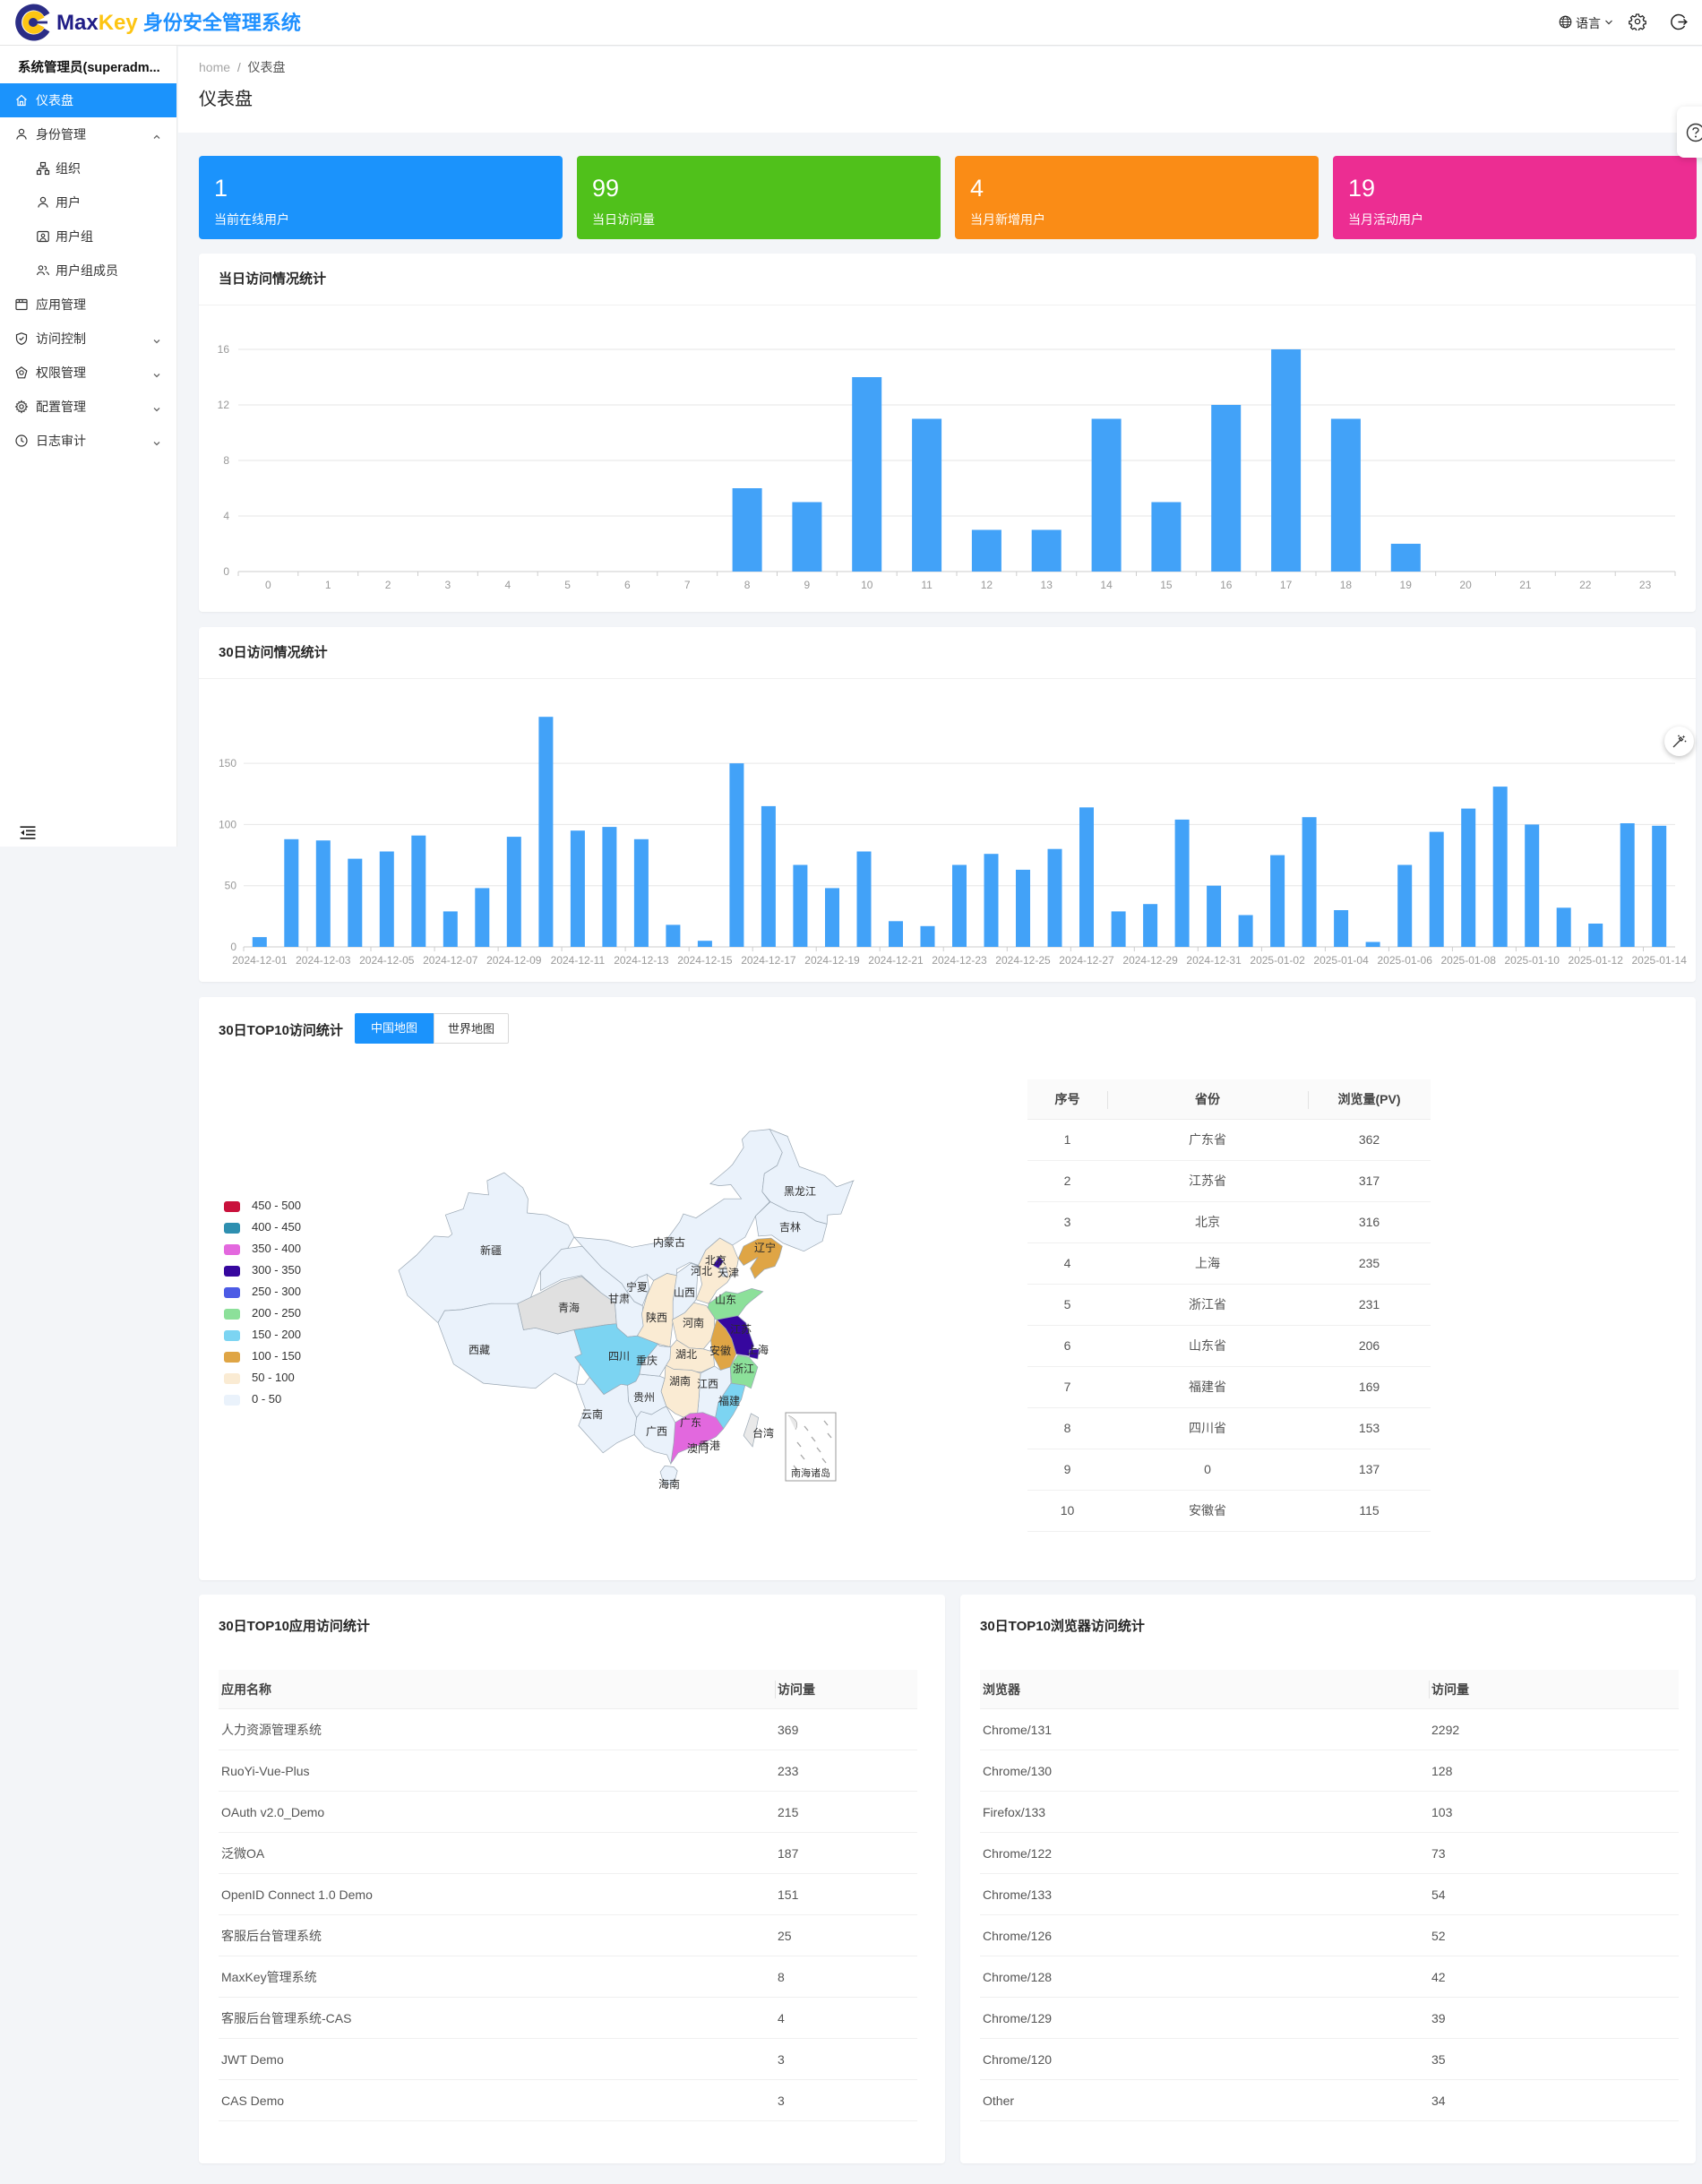 The image size is (1702, 2184). What do you see at coordinates (1346, 585) in the screenshot?
I see `svg-text: 18` at bounding box center [1346, 585].